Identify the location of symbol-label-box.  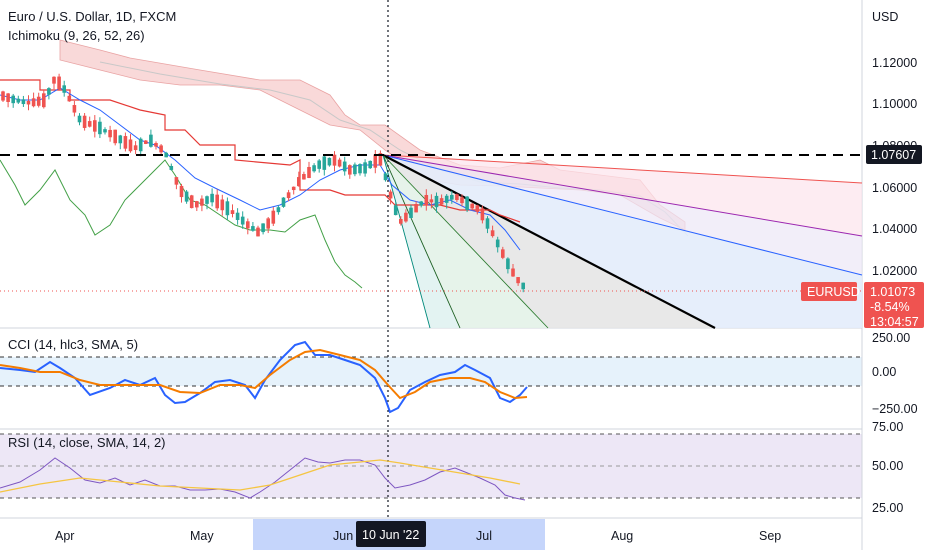
(829, 291).